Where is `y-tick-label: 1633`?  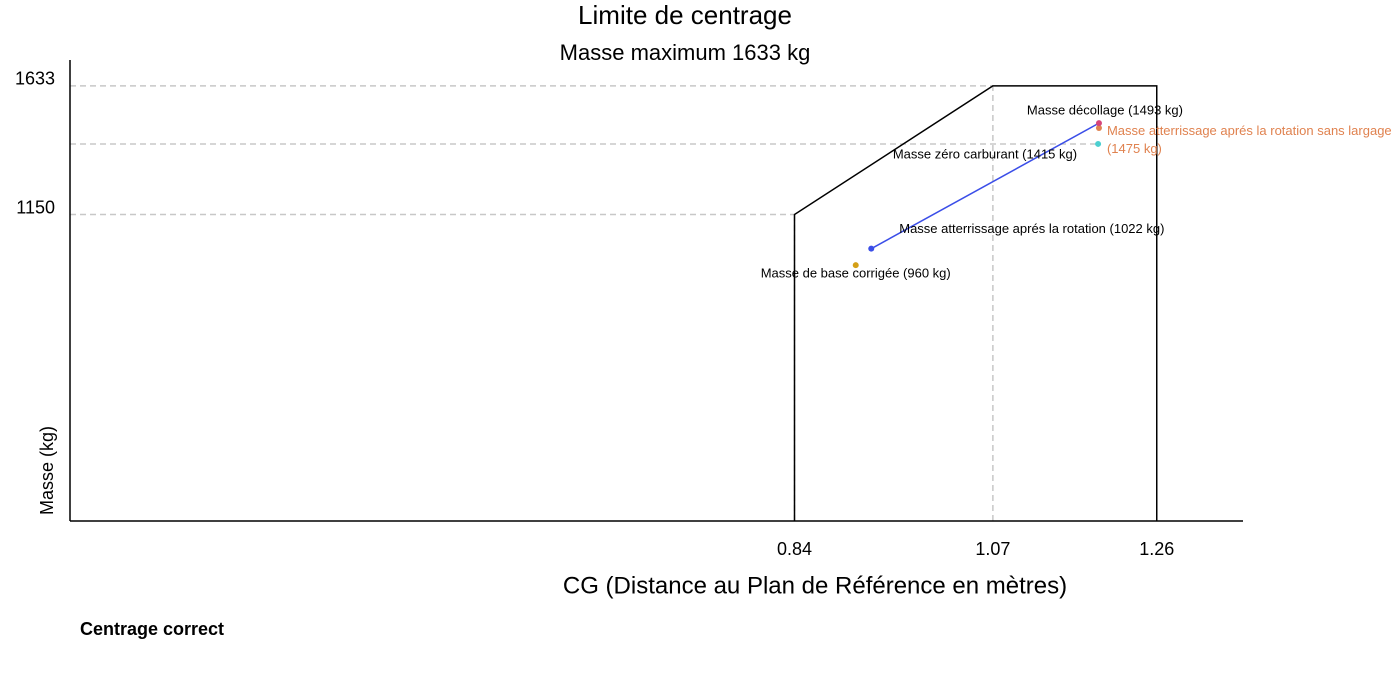 y-tick-label: 1633 is located at coordinates (35, 79).